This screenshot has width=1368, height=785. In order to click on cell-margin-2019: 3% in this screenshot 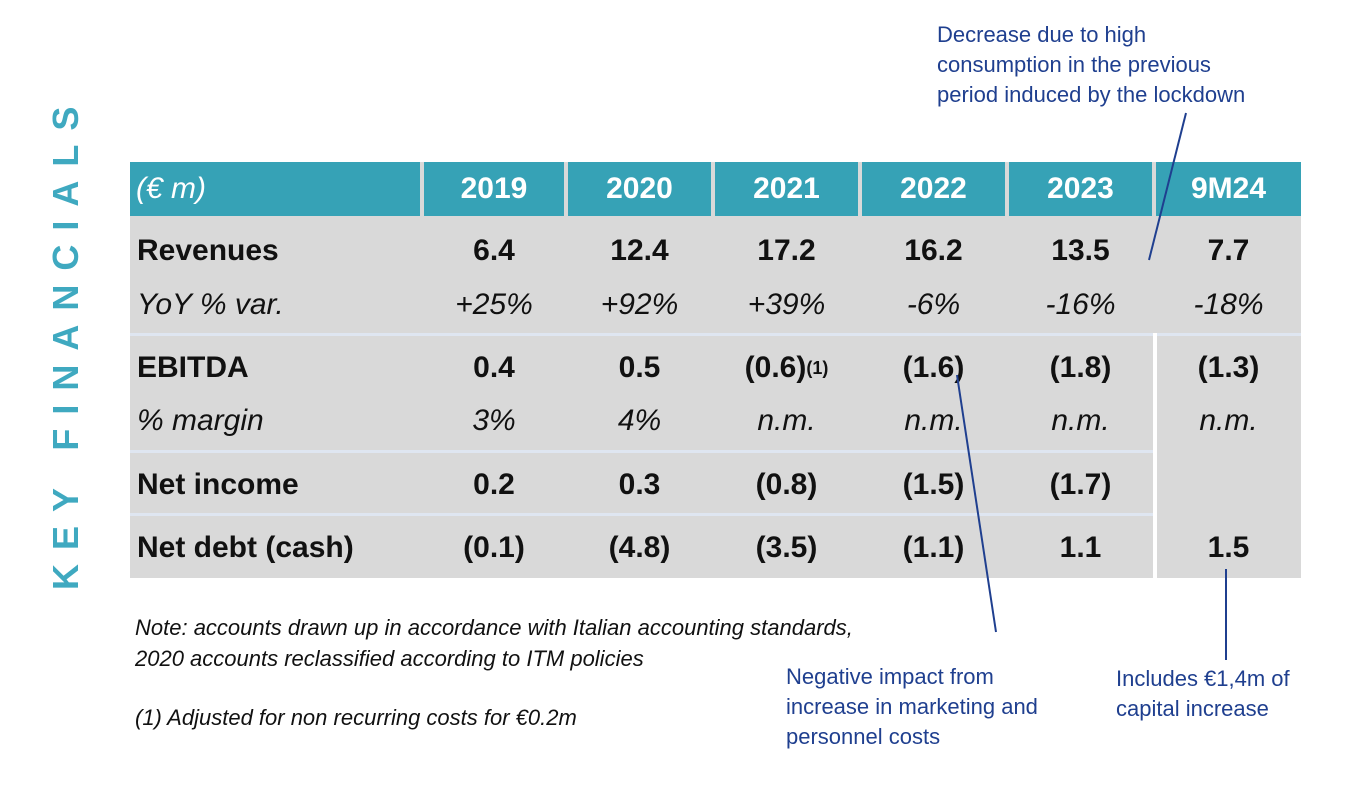, I will do `click(494, 420)`.